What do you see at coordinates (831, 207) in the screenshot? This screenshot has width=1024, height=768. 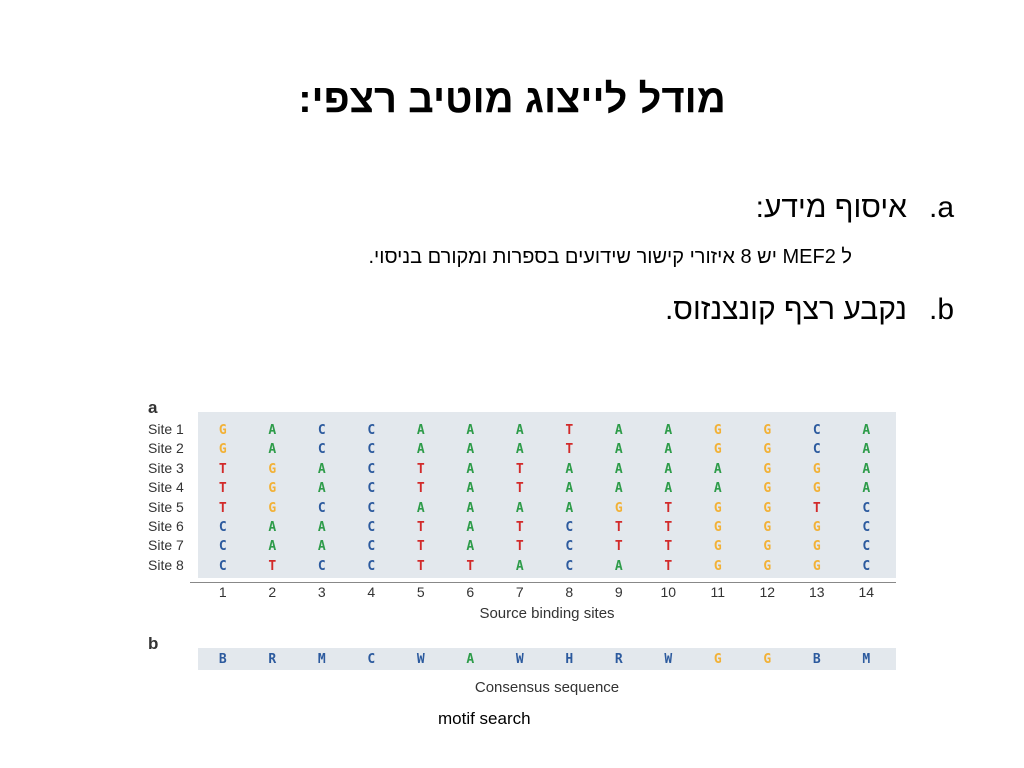 I see `list-text-a: איסוף מידע:` at bounding box center [831, 207].